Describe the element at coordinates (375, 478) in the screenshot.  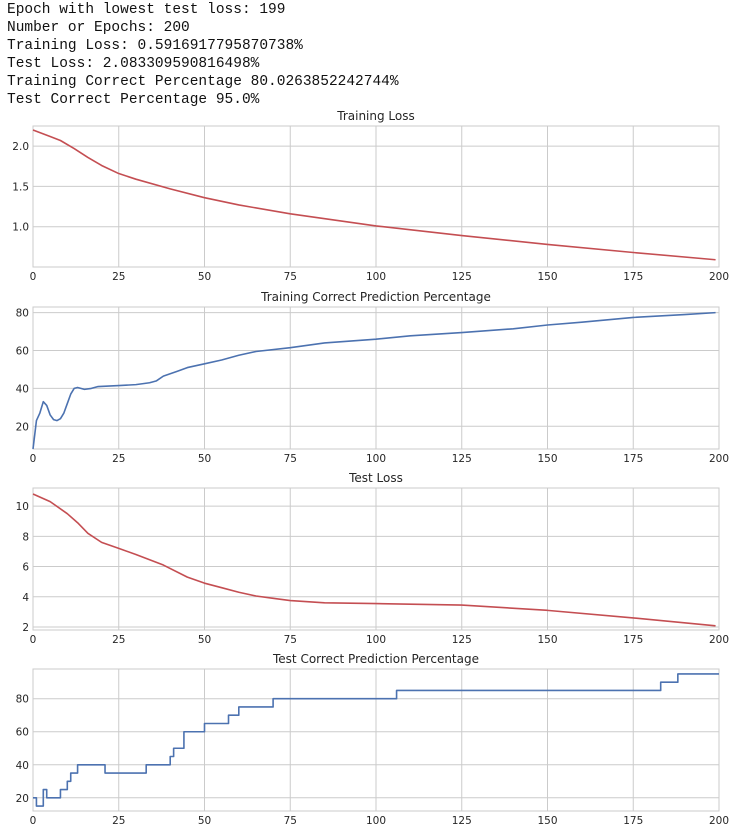
I see `chart-title: Test Loss` at that location.